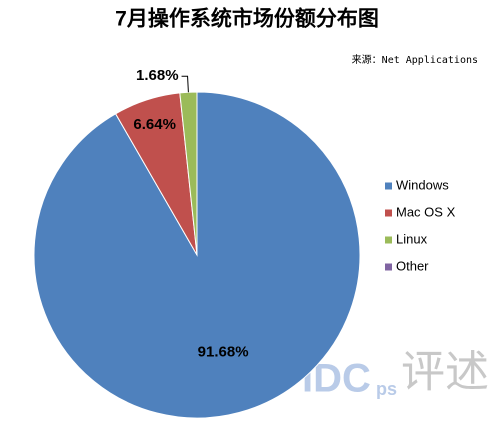 Image resolution: width=494 pixels, height=427 pixels. Describe the element at coordinates (412, 238) in the screenshot. I see `legend-label: Linux` at that location.